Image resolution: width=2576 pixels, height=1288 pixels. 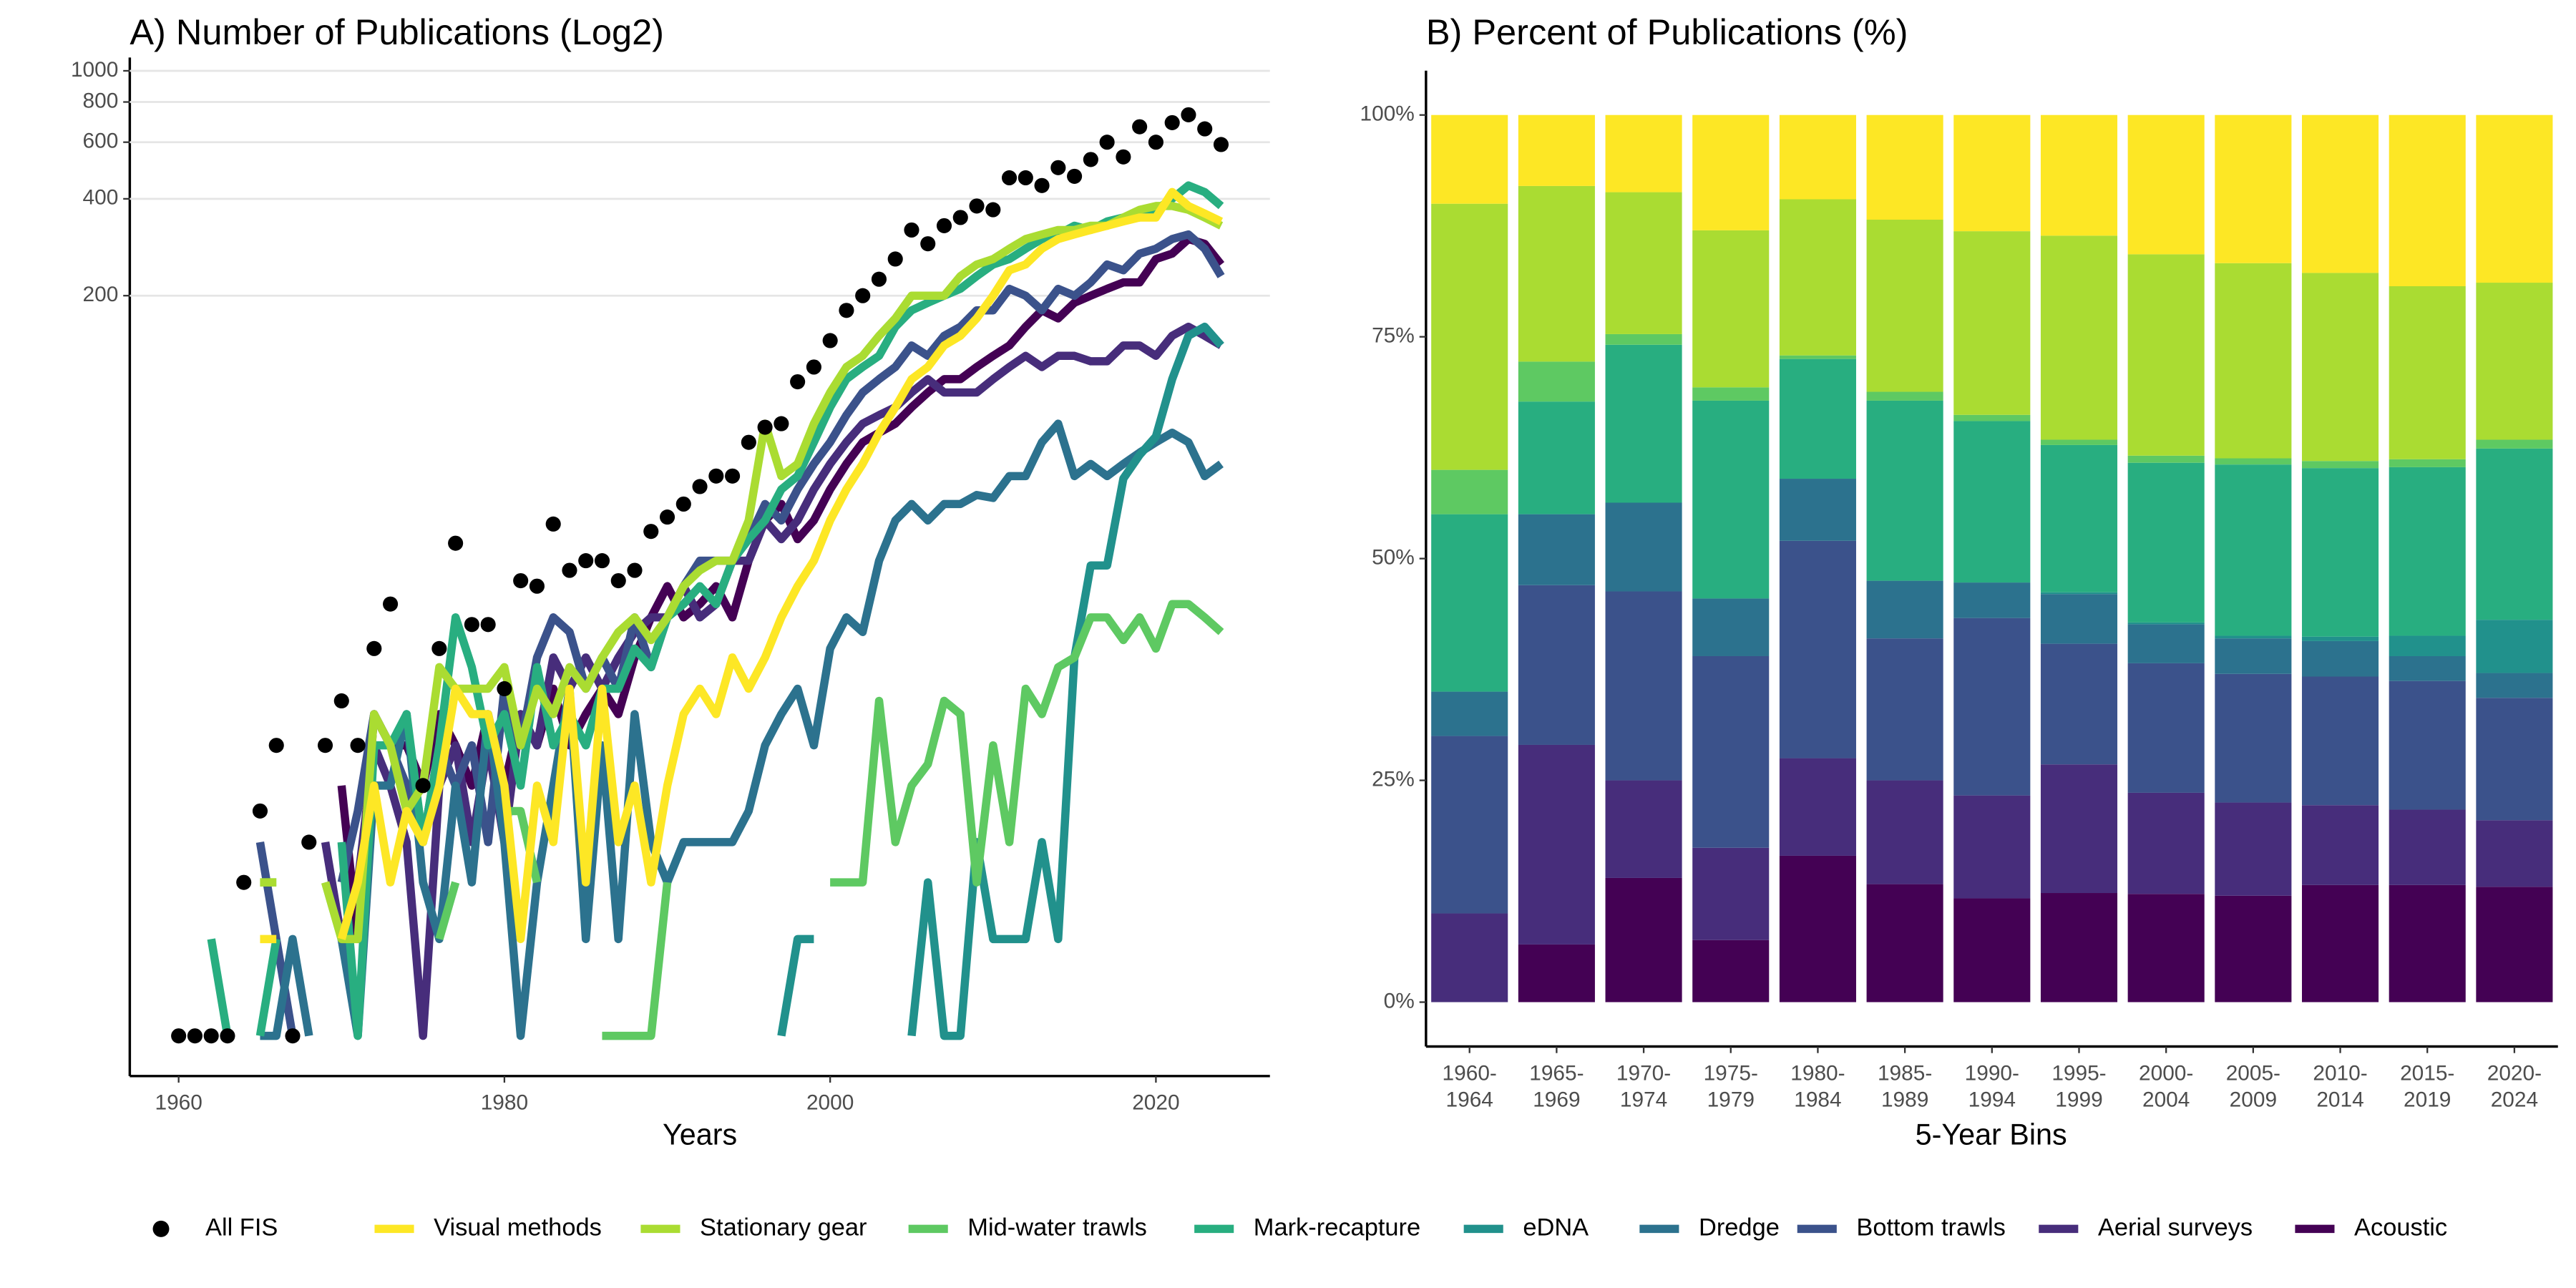 I want to click on x-tick-label-line: 1989, so click(x=1904, y=1099).